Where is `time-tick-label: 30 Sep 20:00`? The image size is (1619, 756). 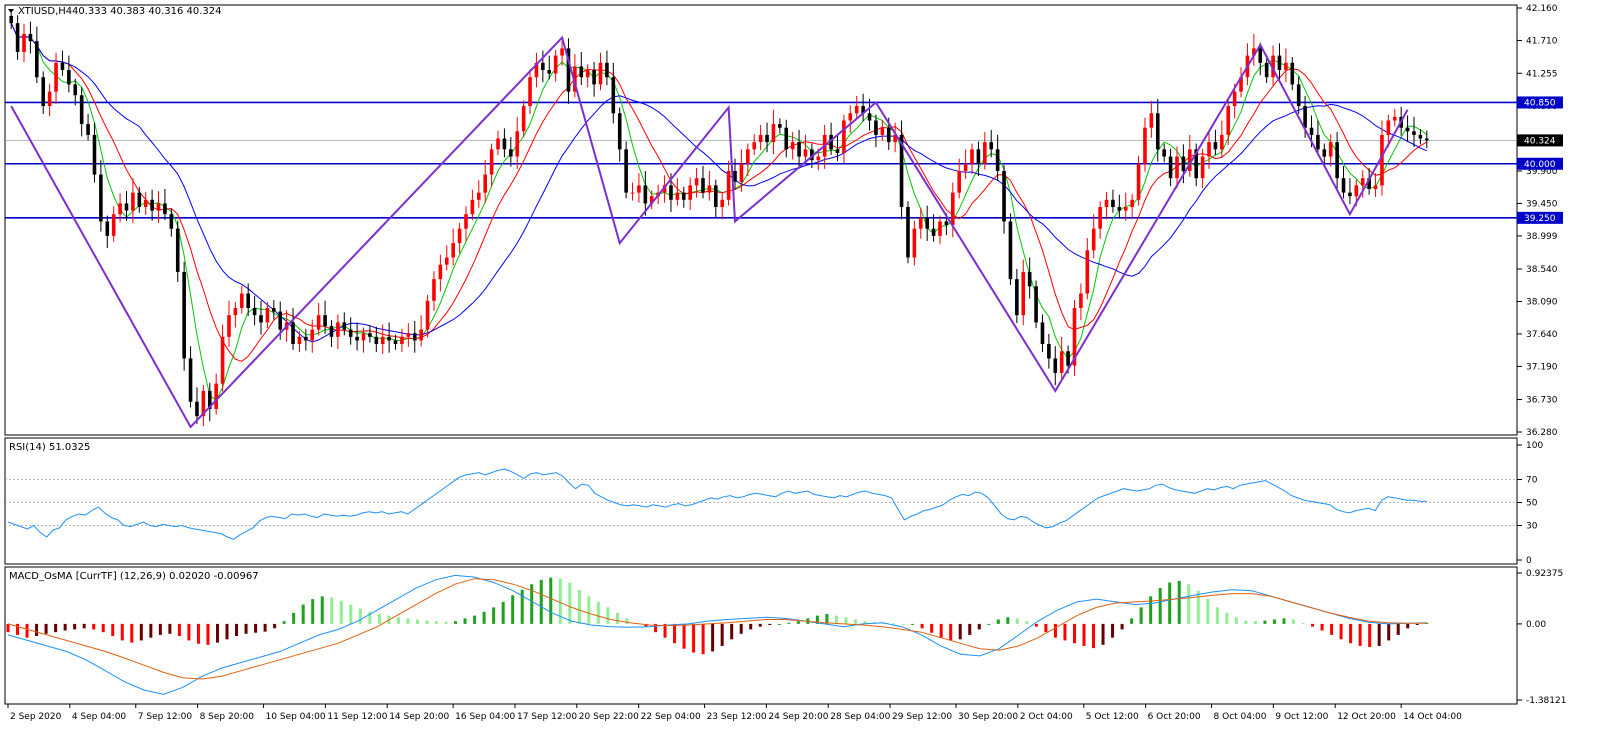
time-tick-label: 30 Sep 20:00 is located at coordinates (988, 717).